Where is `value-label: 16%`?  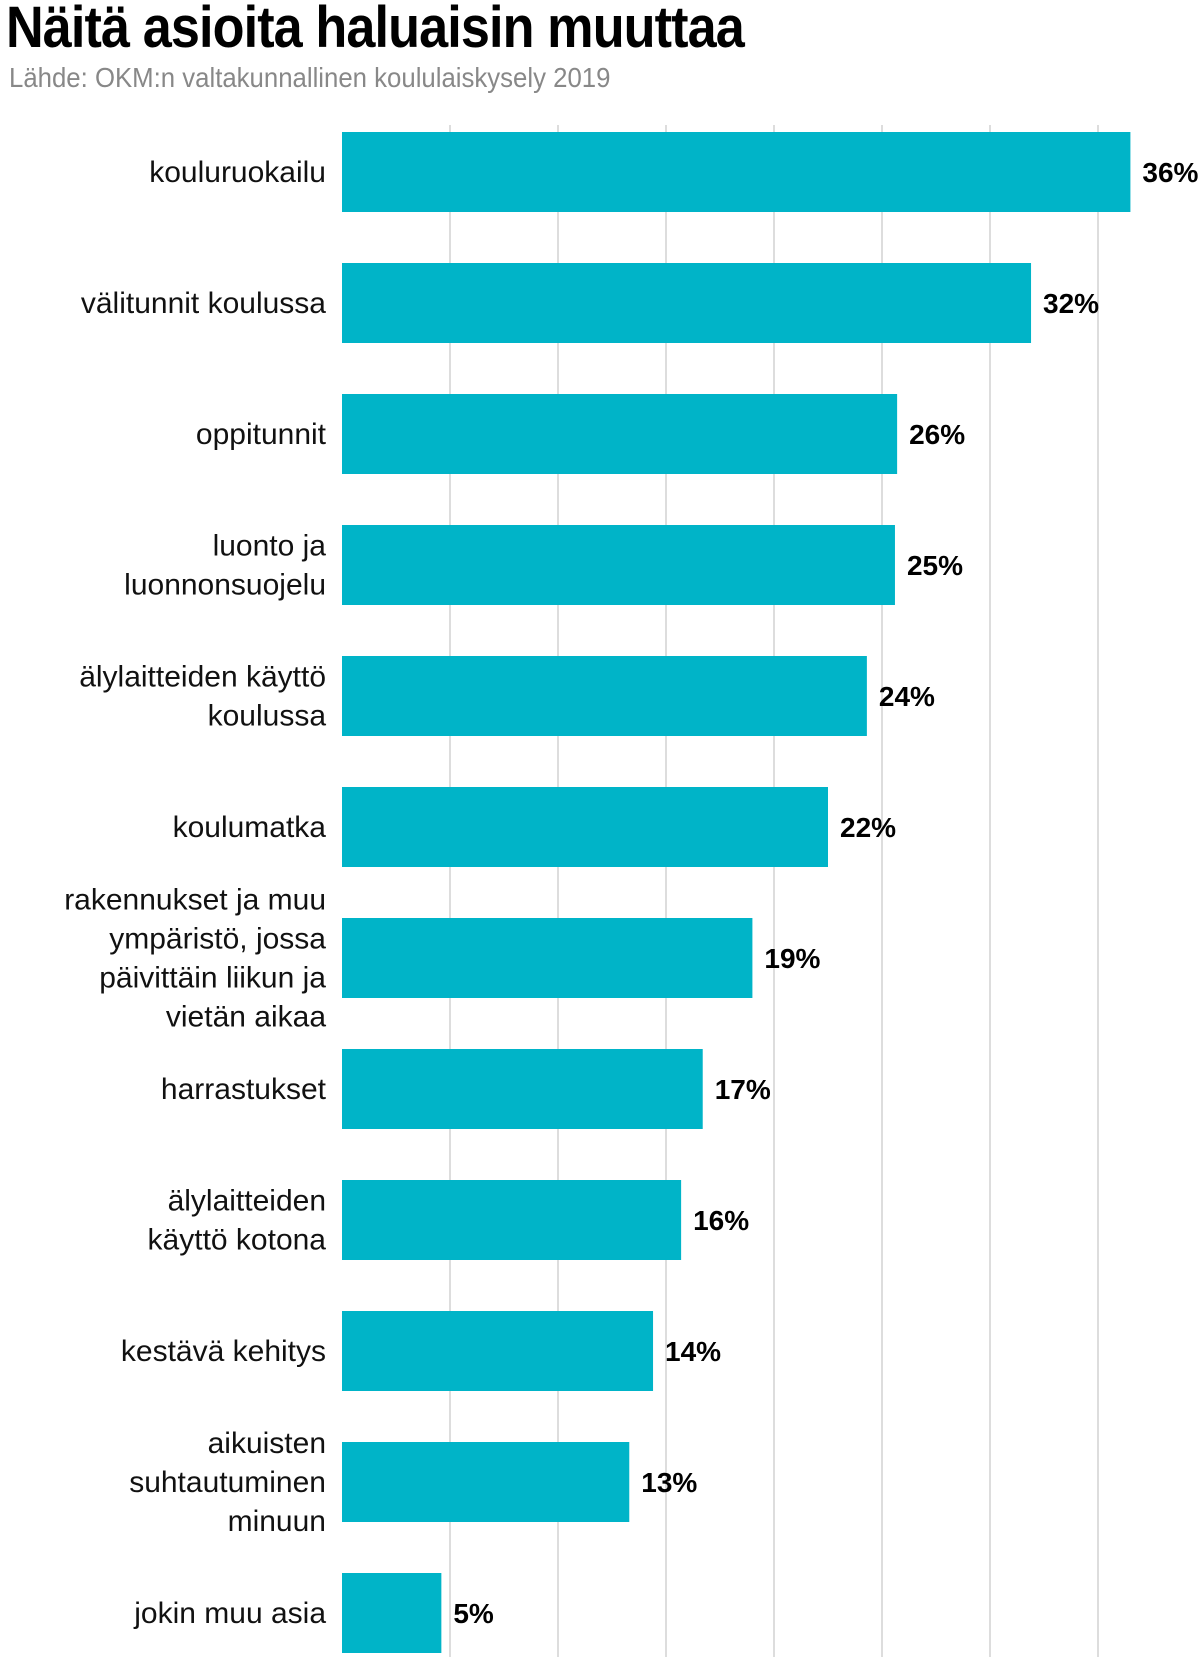
value-label: 16% is located at coordinates (721, 1220).